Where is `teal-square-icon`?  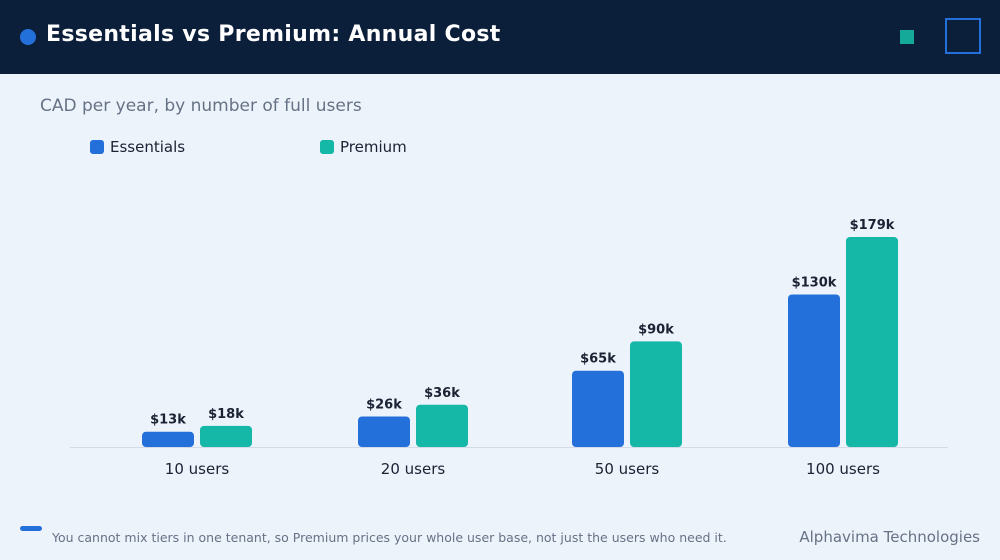
teal-square-icon is located at coordinates (907, 37).